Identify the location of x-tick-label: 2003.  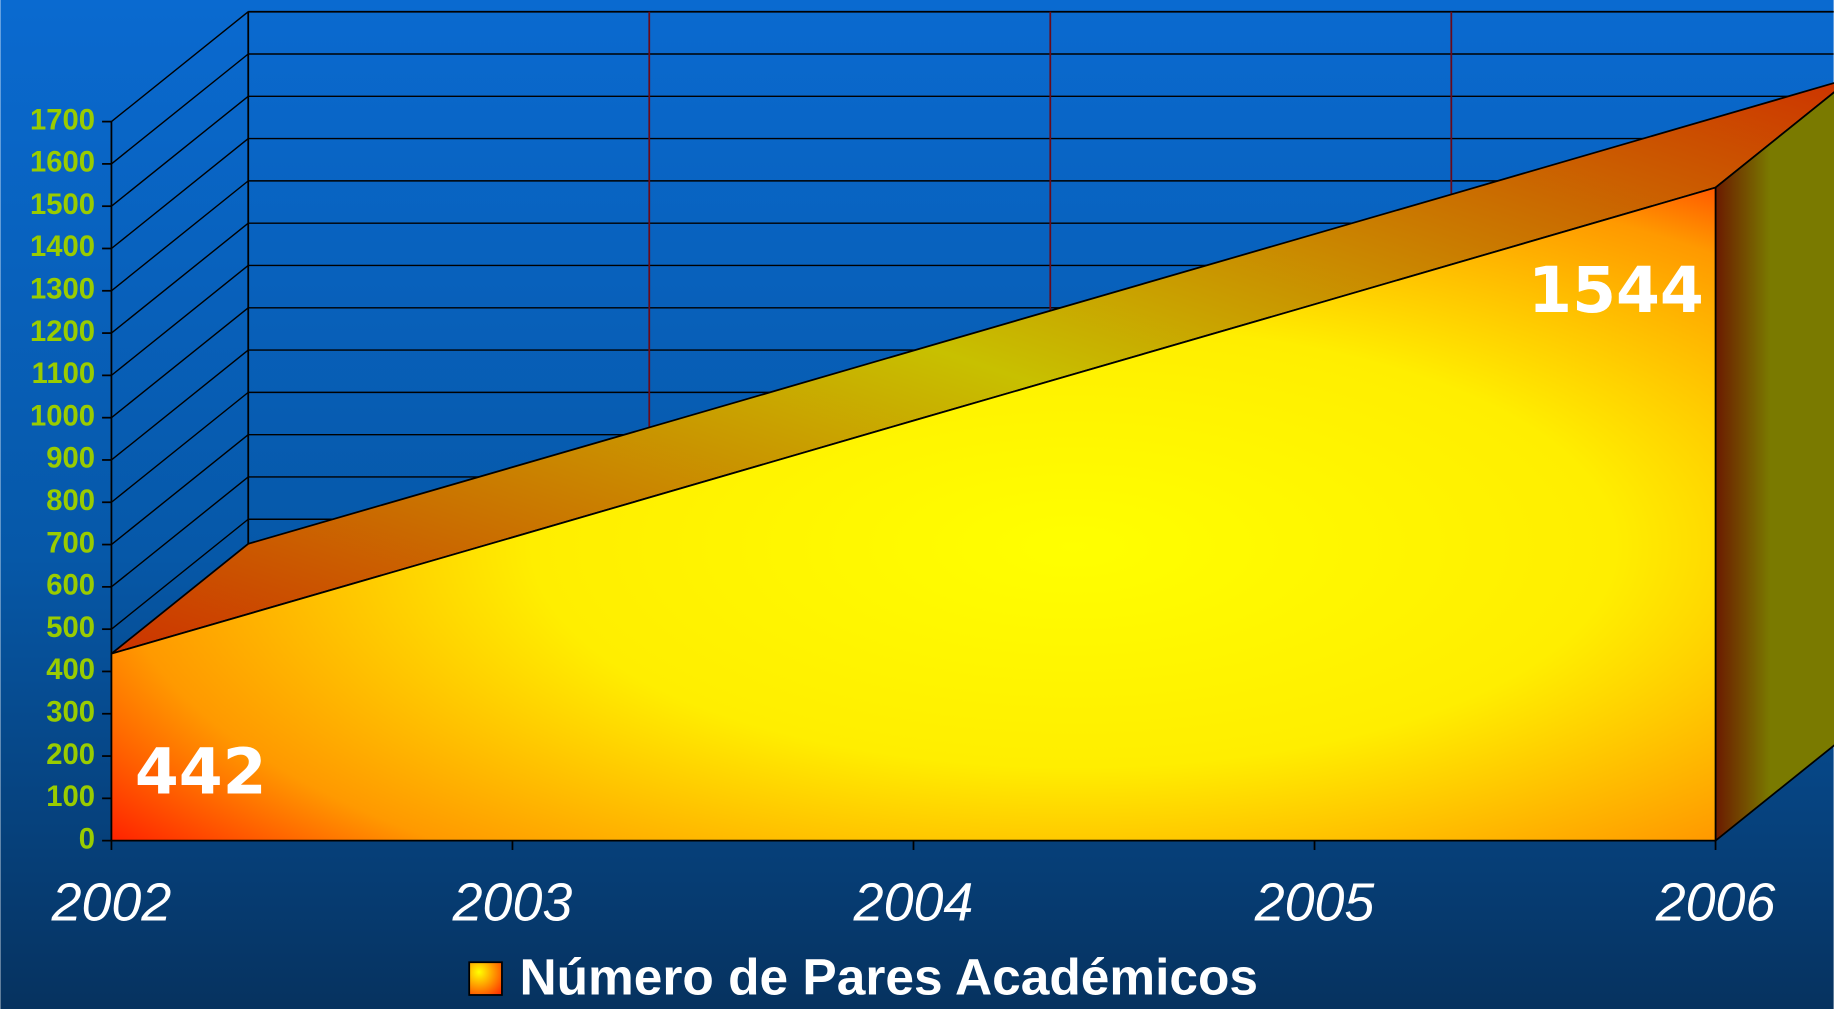
(512, 902).